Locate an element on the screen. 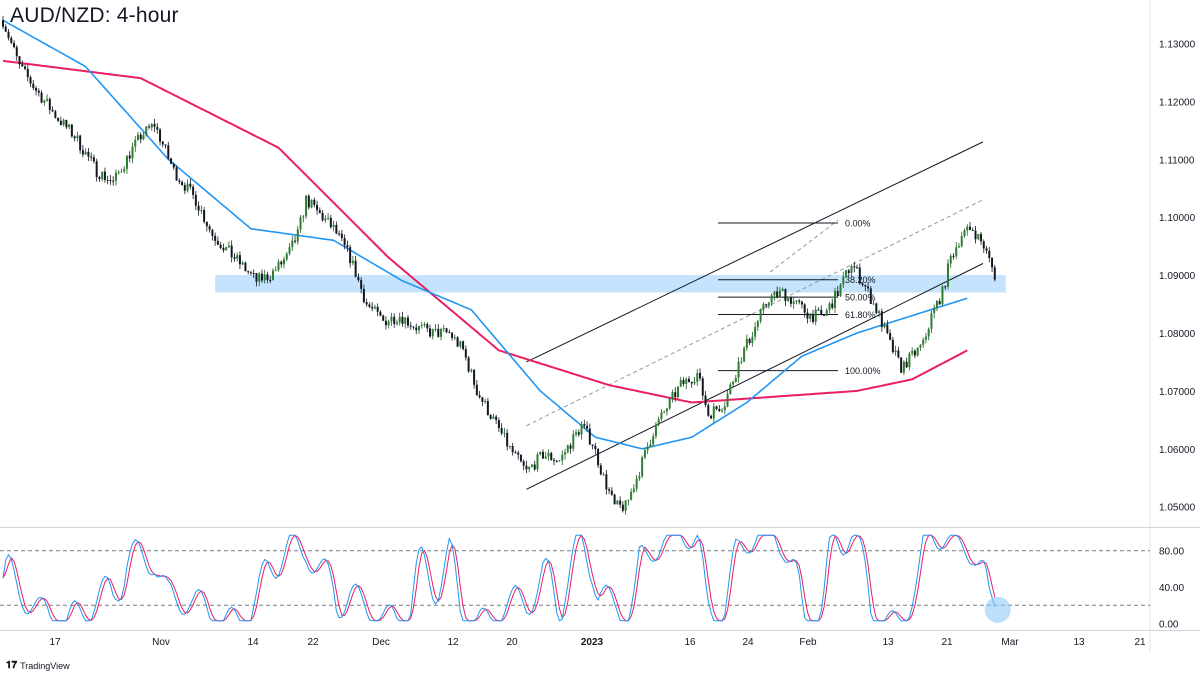  time-axis-tick-label: 21 is located at coordinates (1140, 642).